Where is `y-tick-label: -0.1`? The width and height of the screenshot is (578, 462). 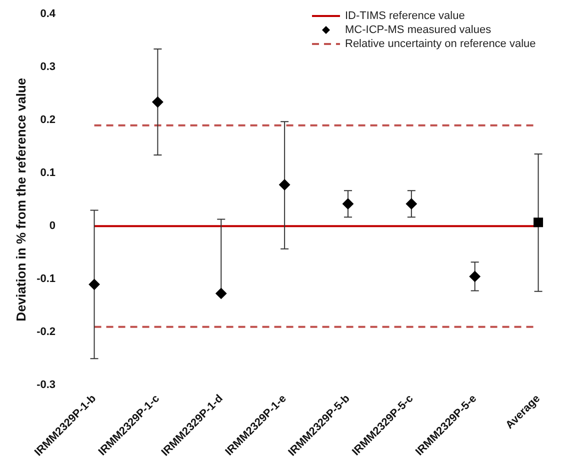 y-tick-label: -0.1 is located at coordinates (46, 279).